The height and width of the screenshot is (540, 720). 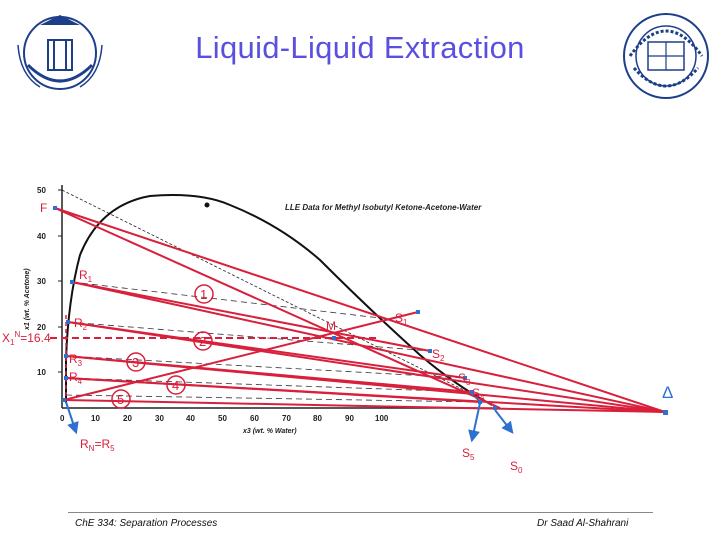 What do you see at coordinates (27, 299) in the screenshot?
I see `y-axis-label: x1 (wt. % Acetone)` at bounding box center [27, 299].